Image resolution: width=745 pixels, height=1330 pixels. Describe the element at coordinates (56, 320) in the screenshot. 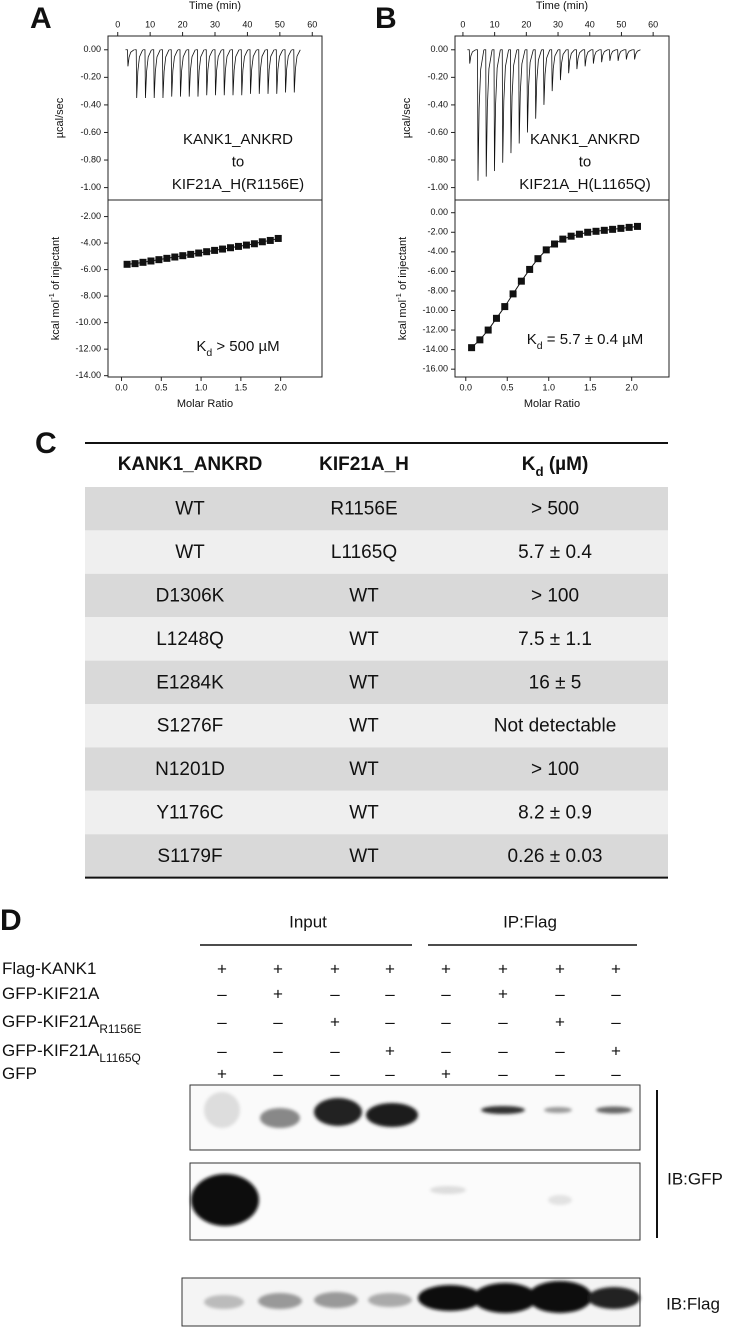

I see `text-main: kcal mol` at that location.